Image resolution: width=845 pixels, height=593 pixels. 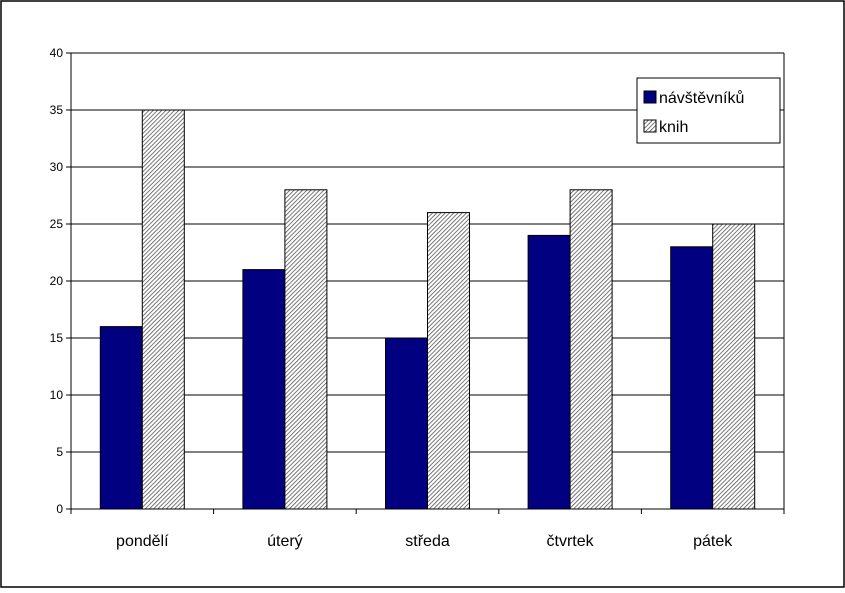 What do you see at coordinates (59, 452) in the screenshot?
I see `y-tick-label: 5` at bounding box center [59, 452].